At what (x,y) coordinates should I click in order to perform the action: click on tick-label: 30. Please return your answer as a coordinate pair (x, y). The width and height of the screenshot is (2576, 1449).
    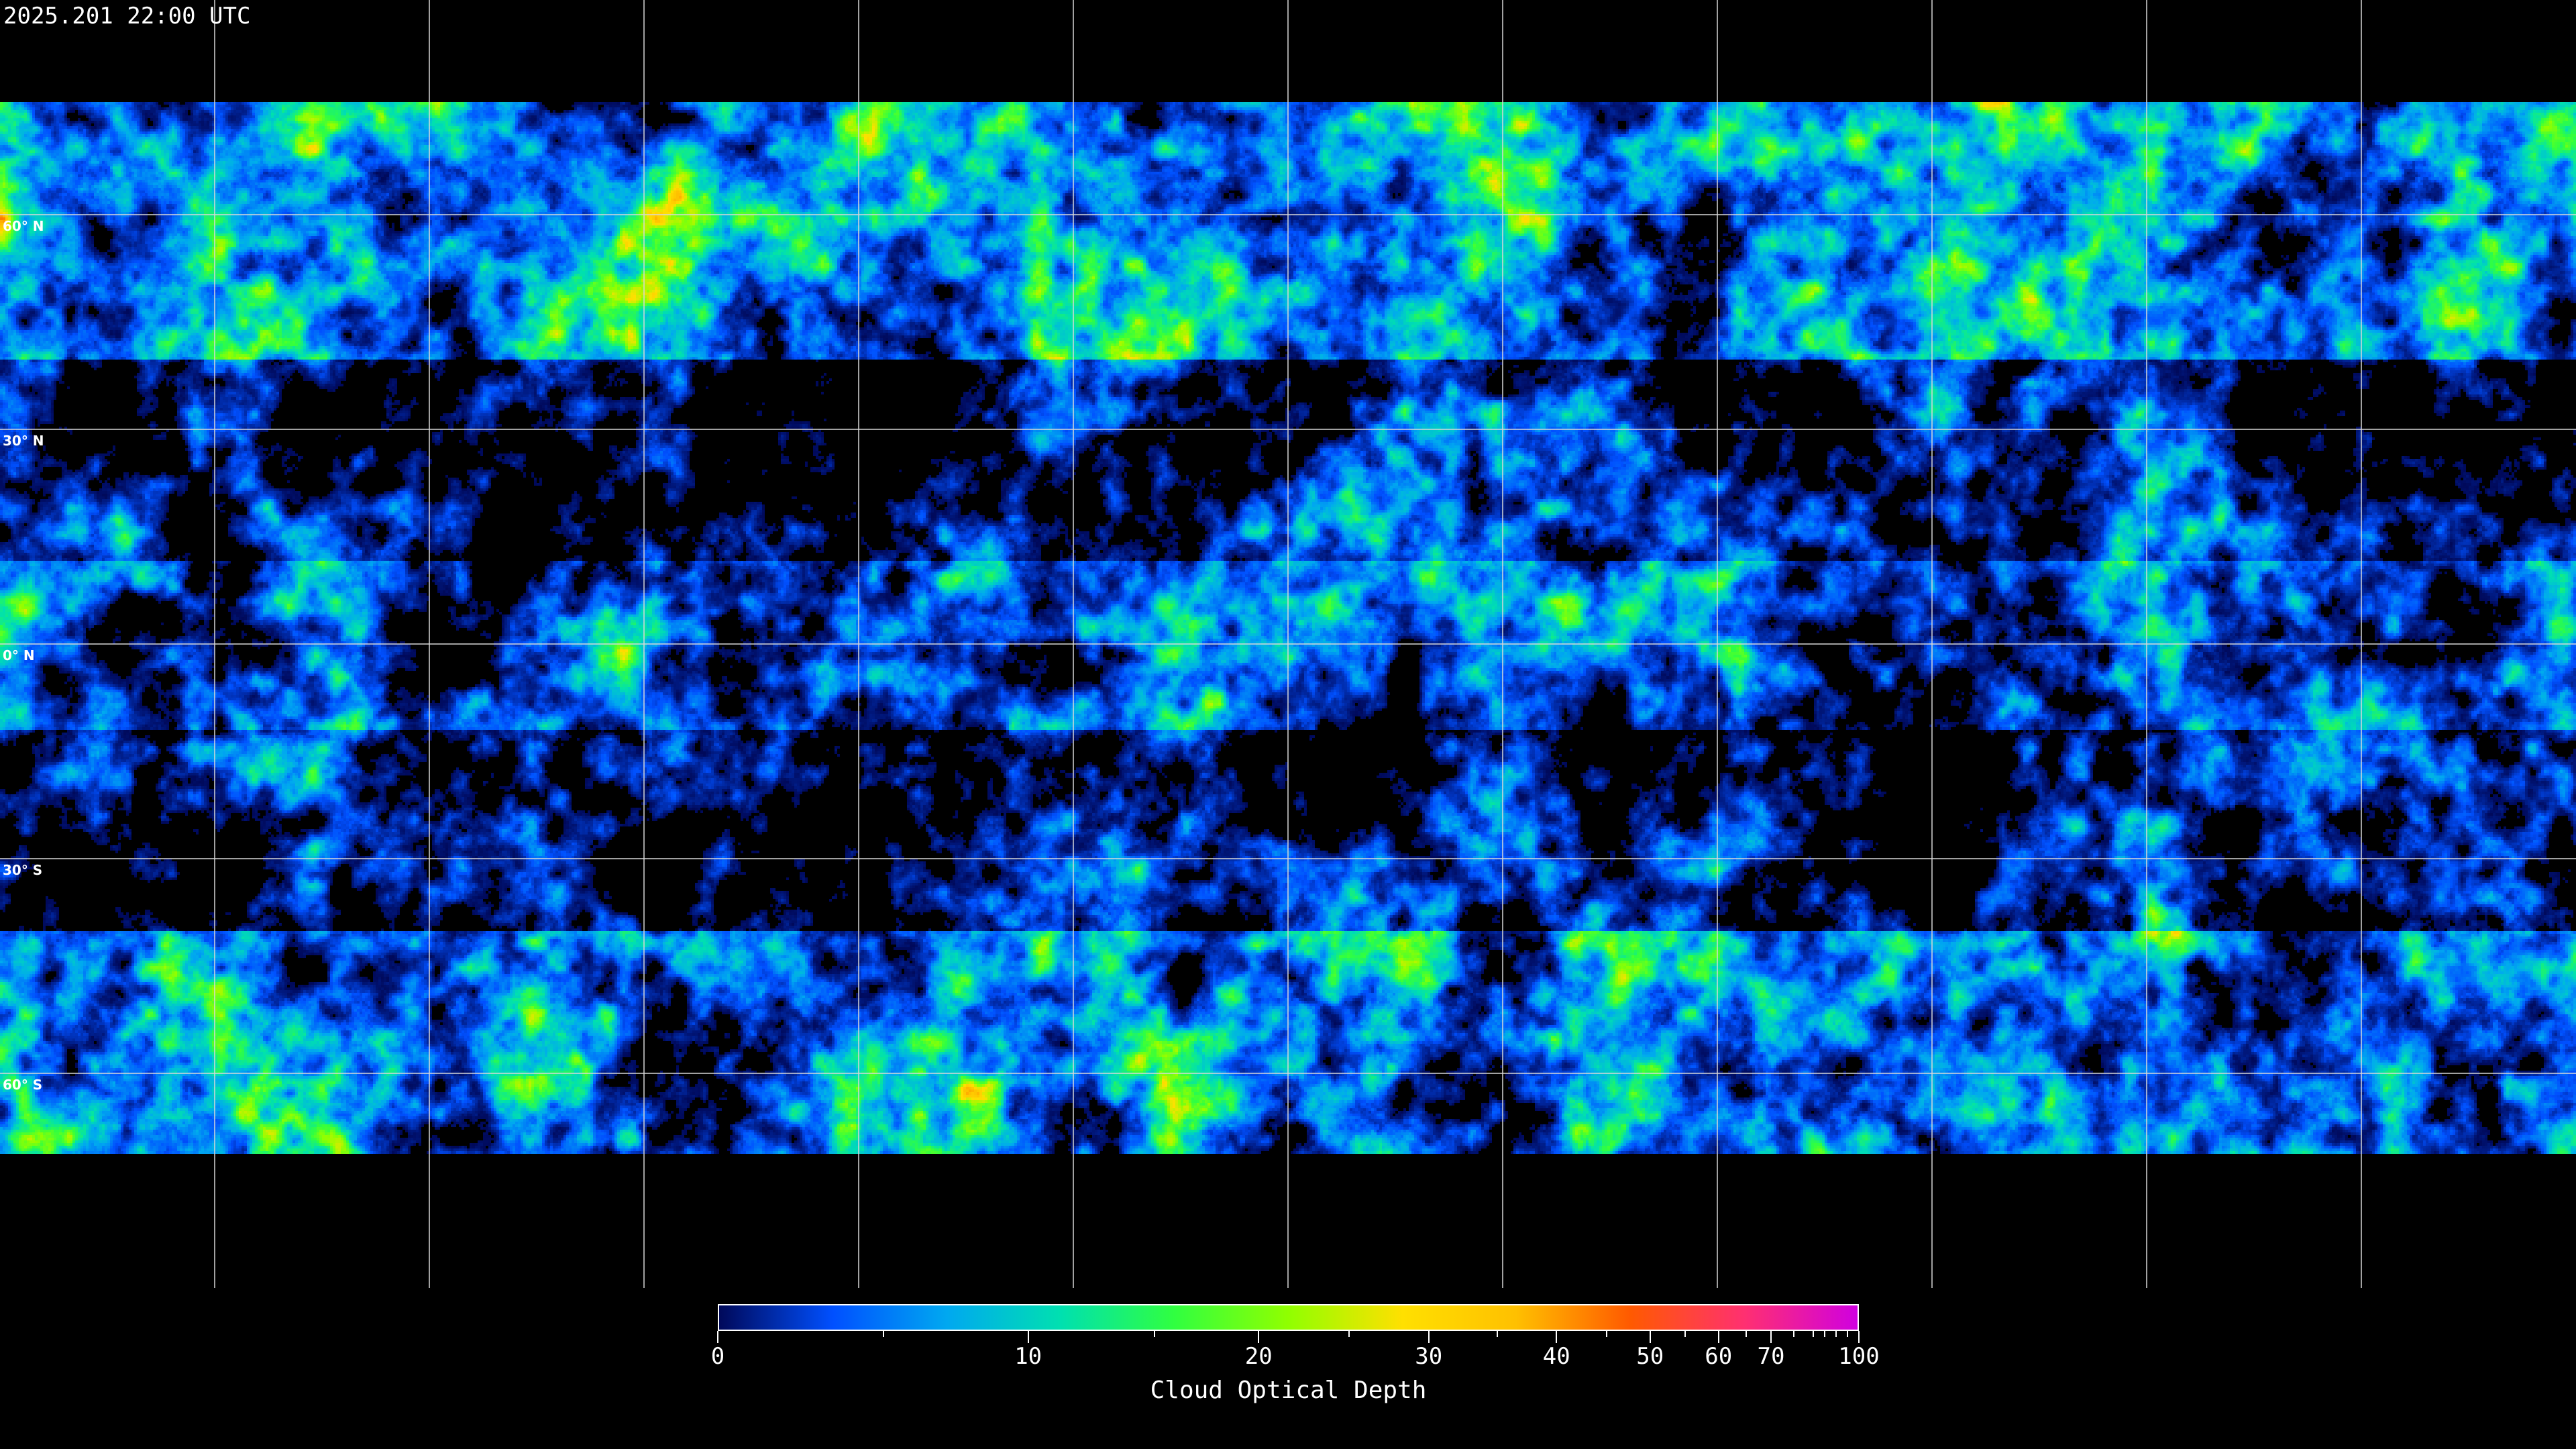
    Looking at the image, I should click on (1429, 1356).